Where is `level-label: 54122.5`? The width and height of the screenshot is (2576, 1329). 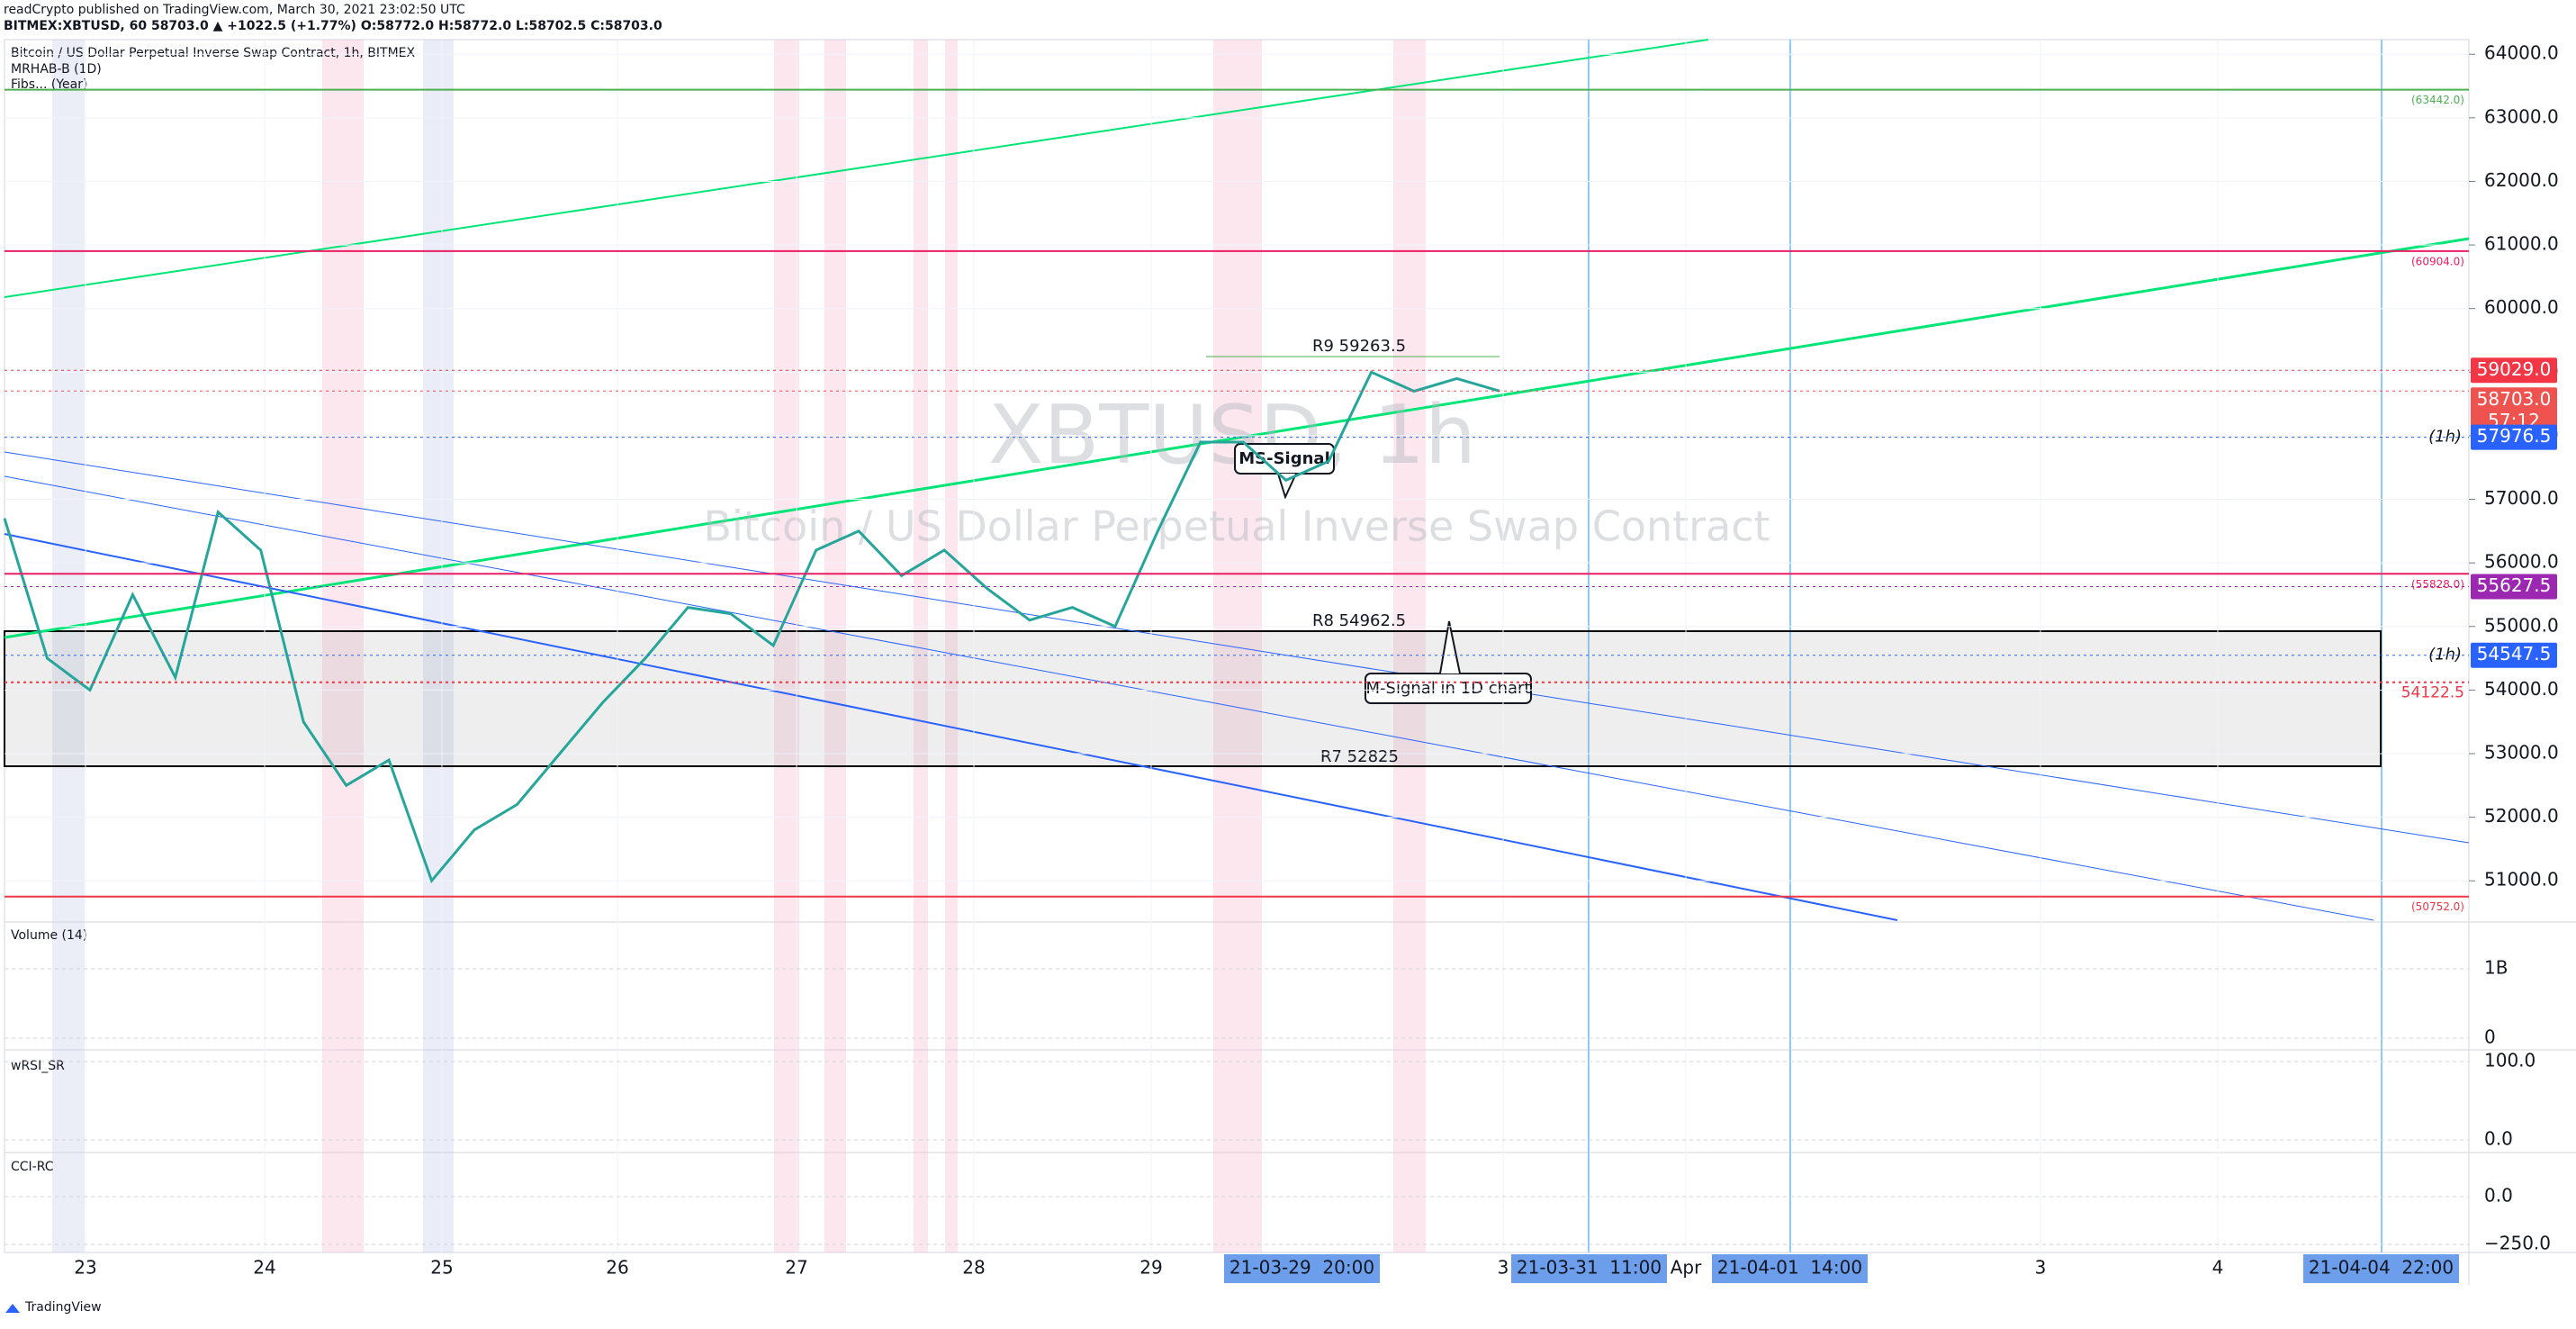 level-label: 54122.5 is located at coordinates (2432, 693).